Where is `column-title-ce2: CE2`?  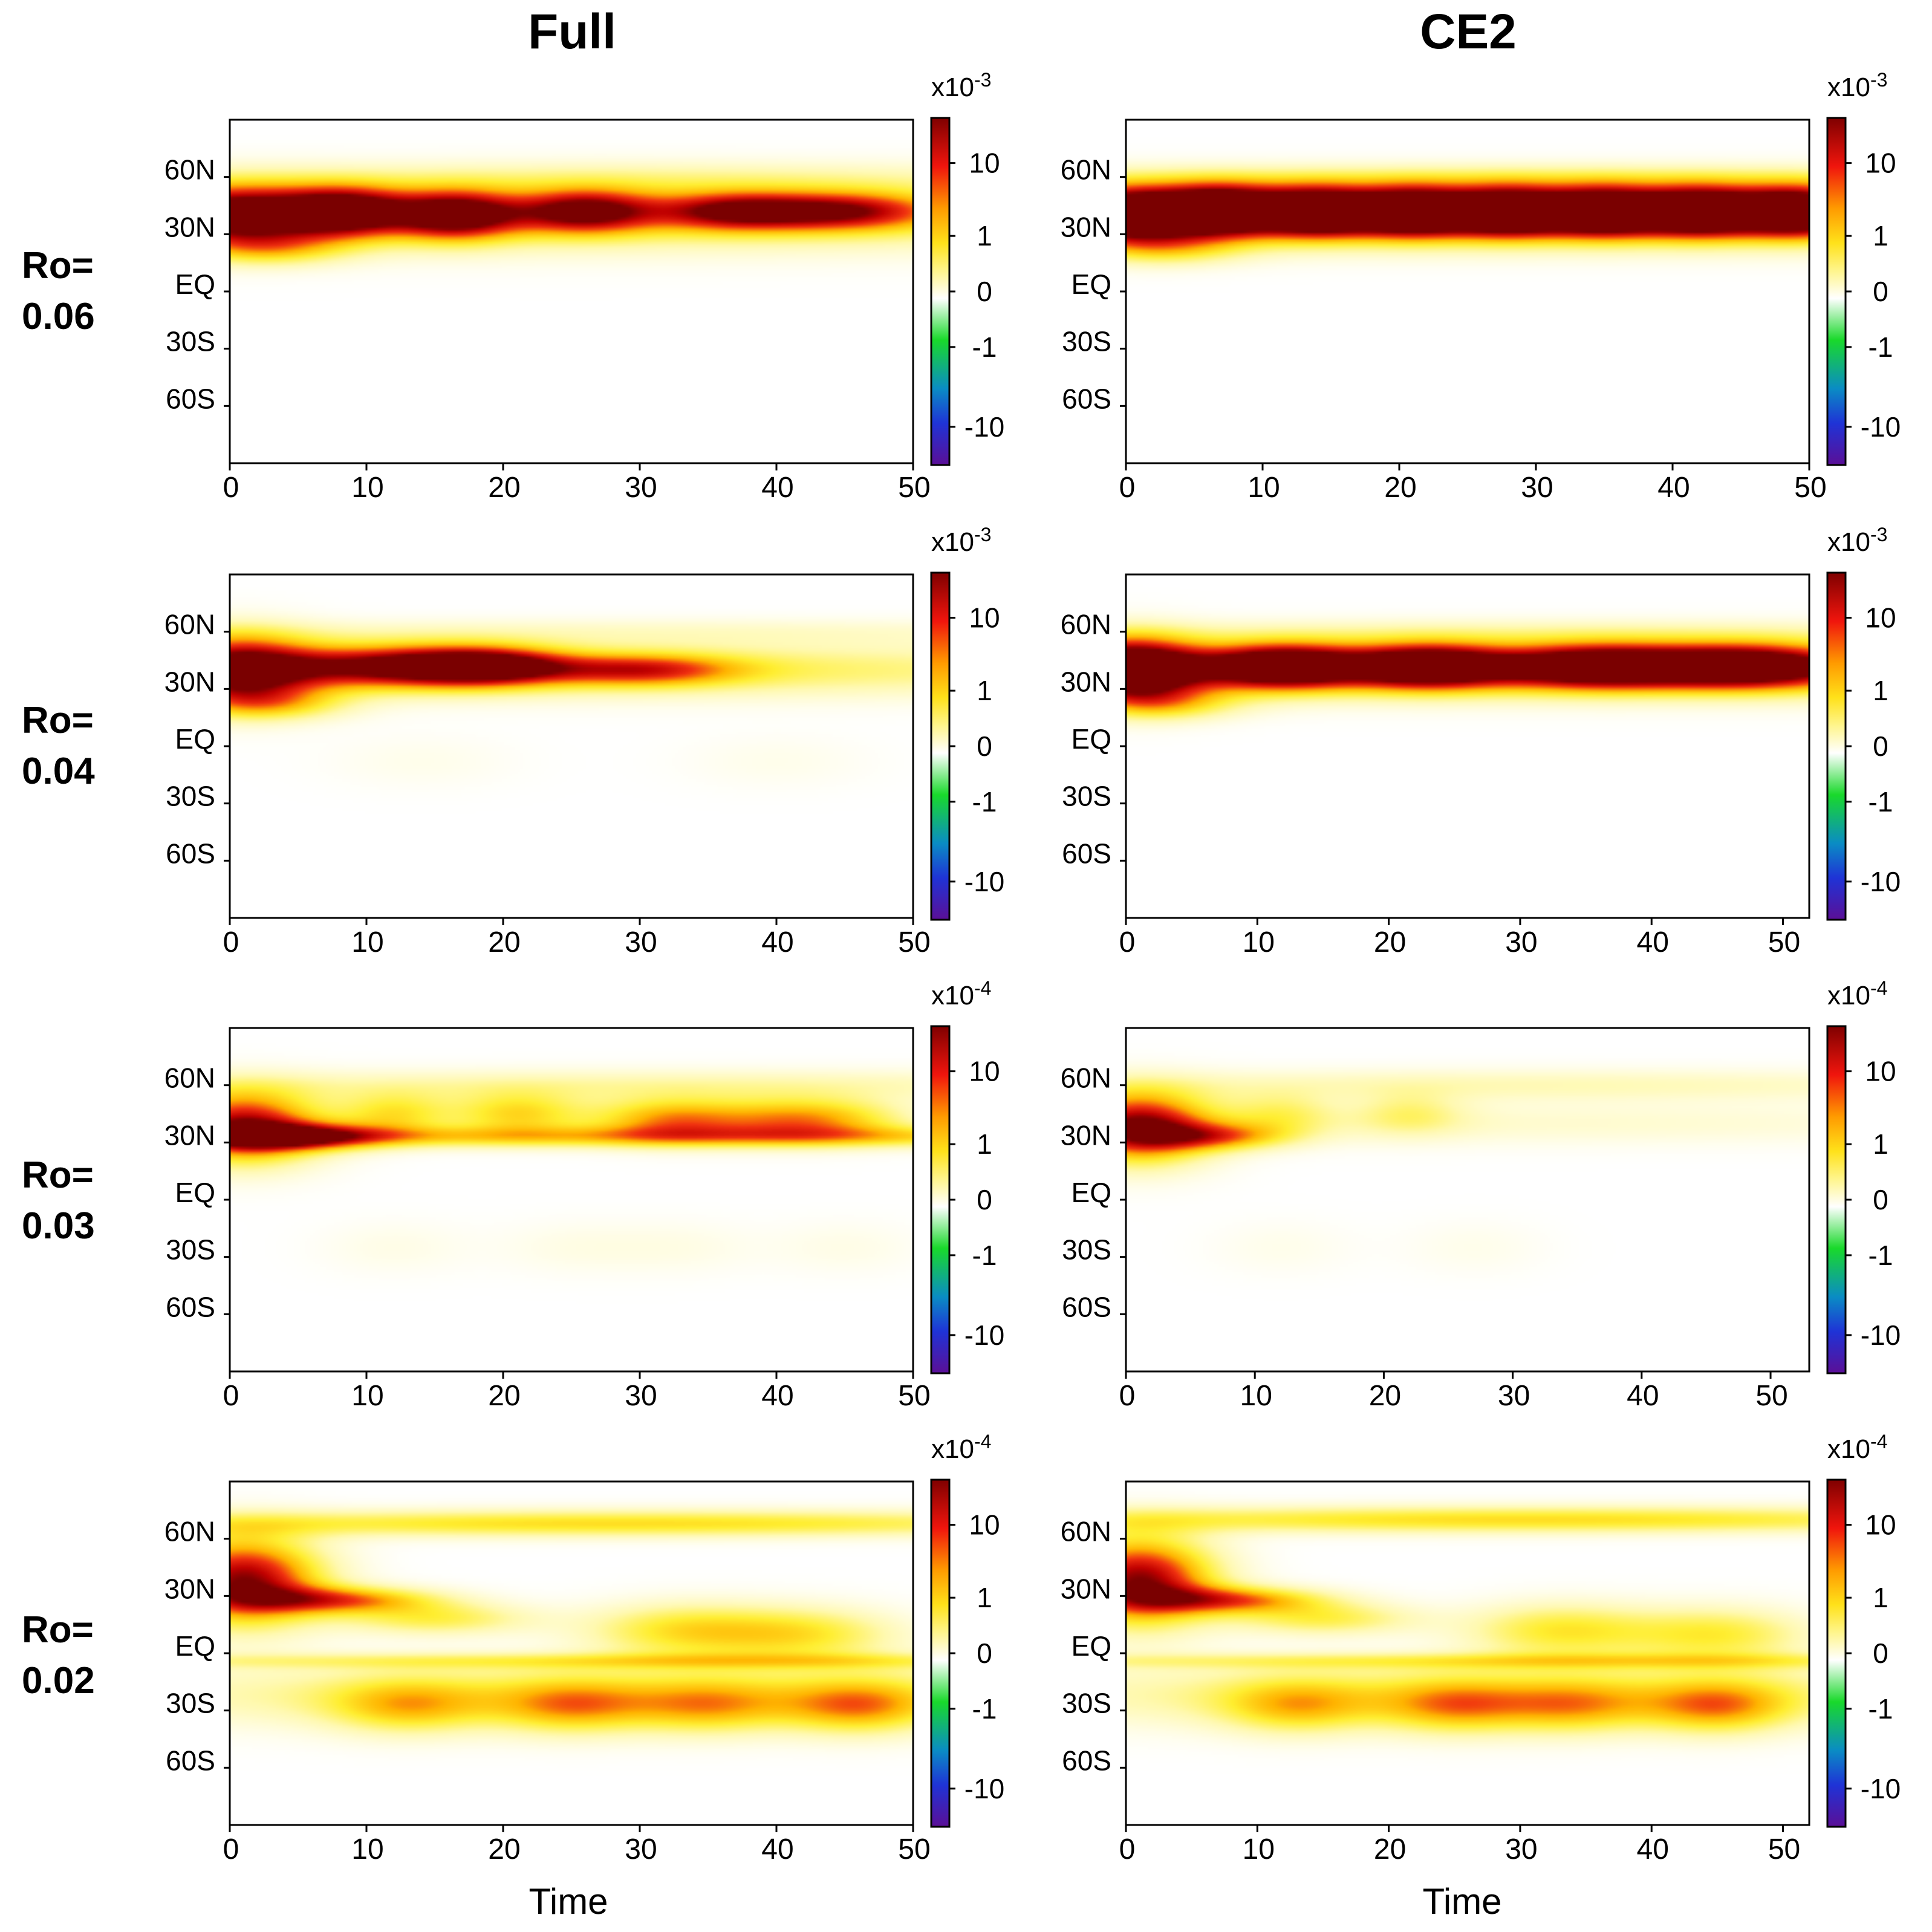
column-title-ce2: CE2 is located at coordinates (1468, 32).